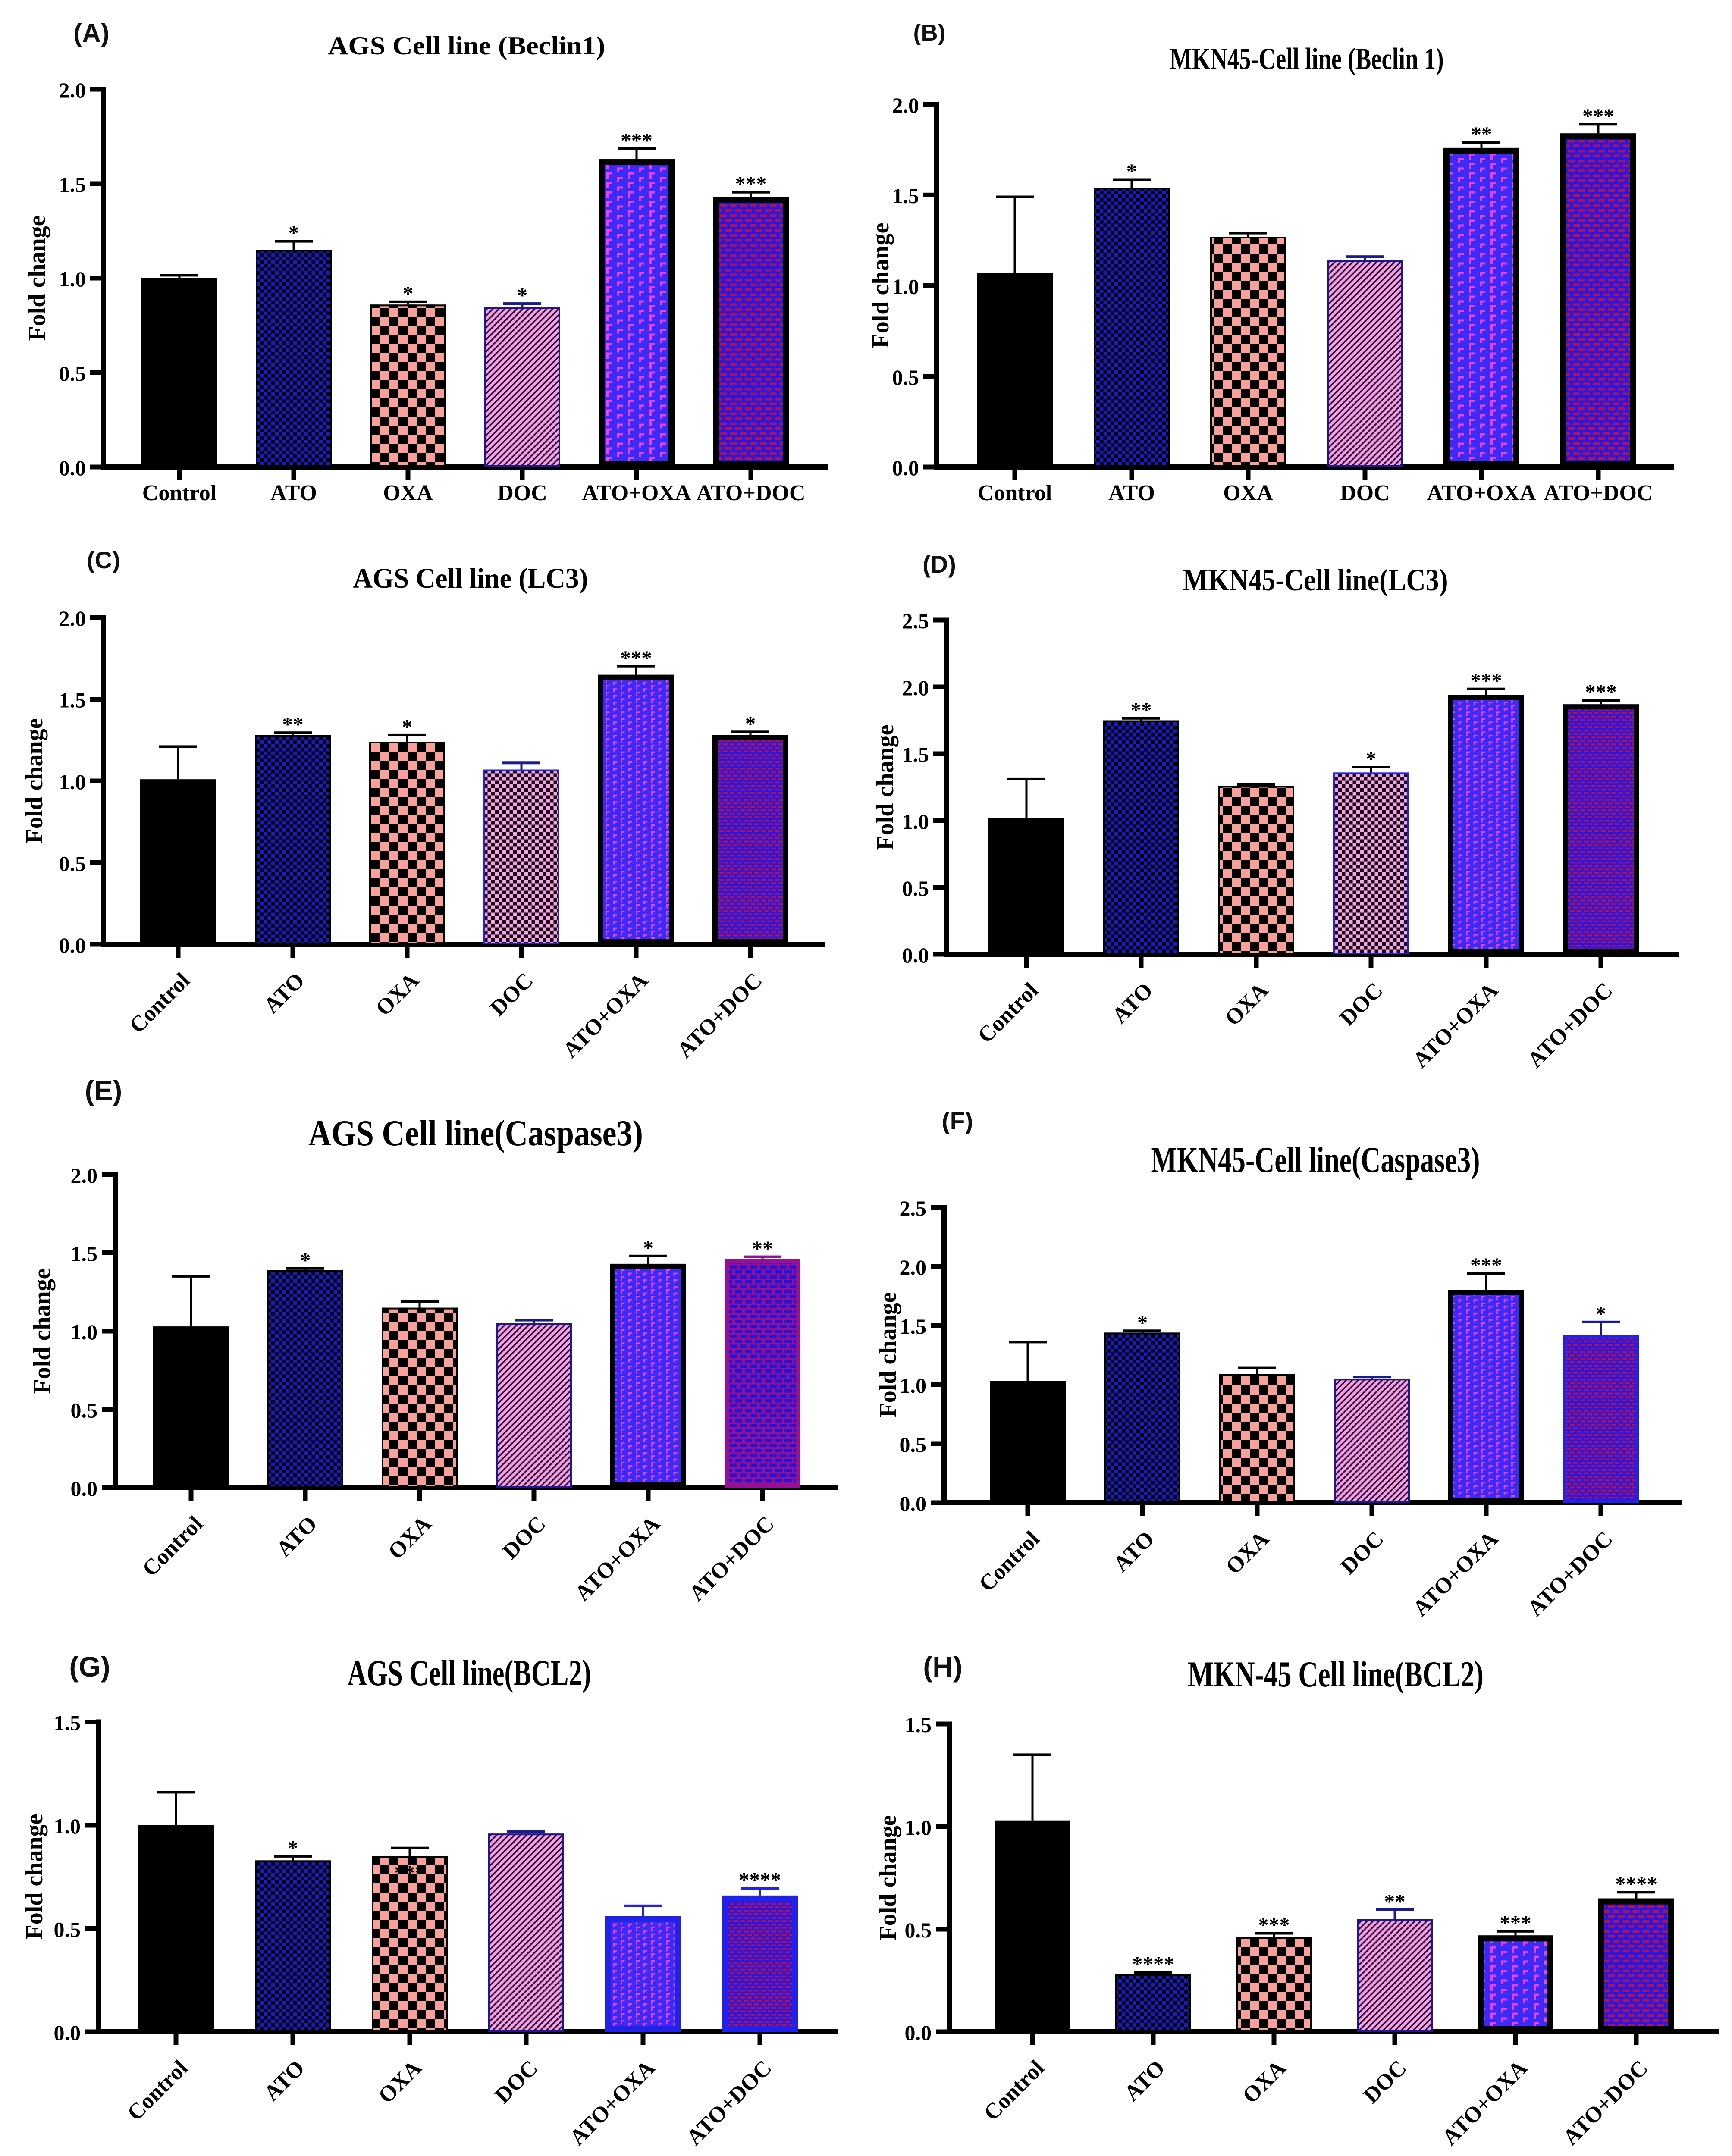 The width and height of the screenshot is (1732, 2156). I want to click on svg-text: MKN45-Cell line(LC3), so click(1315, 580).